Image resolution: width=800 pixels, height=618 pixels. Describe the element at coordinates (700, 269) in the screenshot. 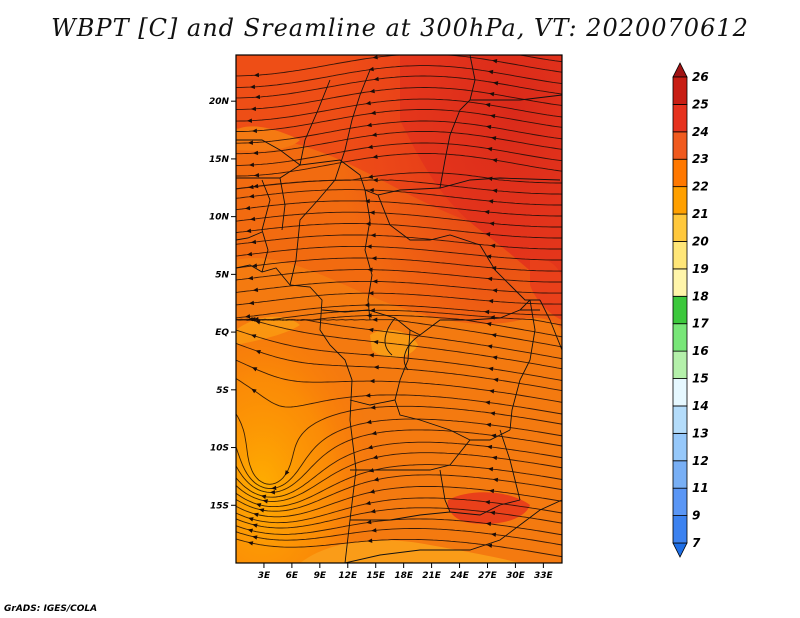

I see `colorbar-label: 19` at that location.